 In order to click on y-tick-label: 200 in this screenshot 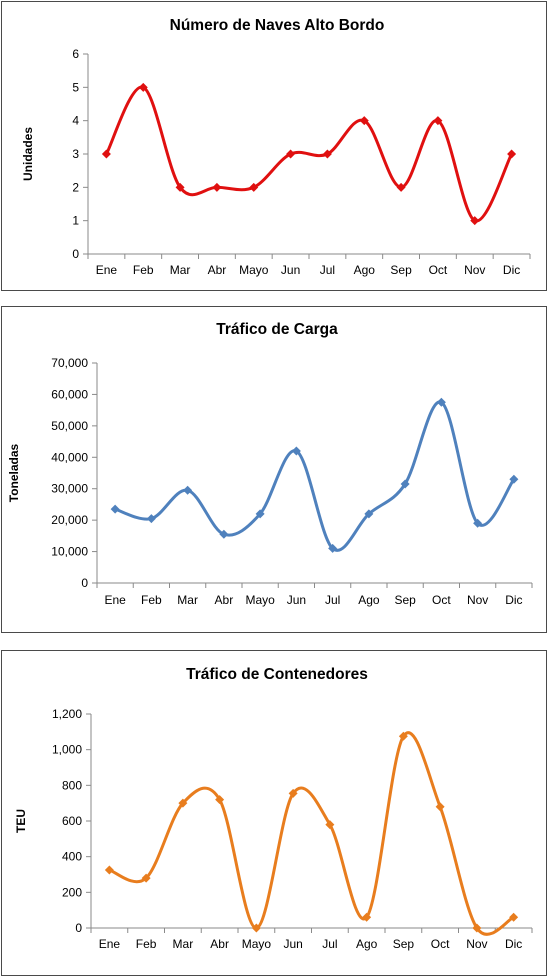, I will do `click(72, 892)`.